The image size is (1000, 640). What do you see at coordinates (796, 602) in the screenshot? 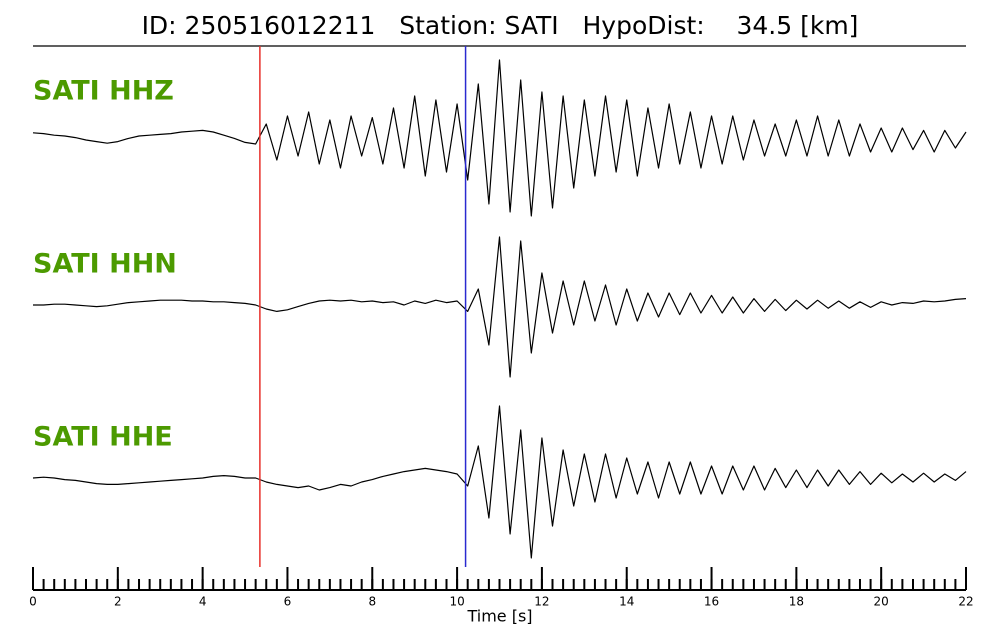
I see `x-tick-label: 18` at bounding box center [796, 602].